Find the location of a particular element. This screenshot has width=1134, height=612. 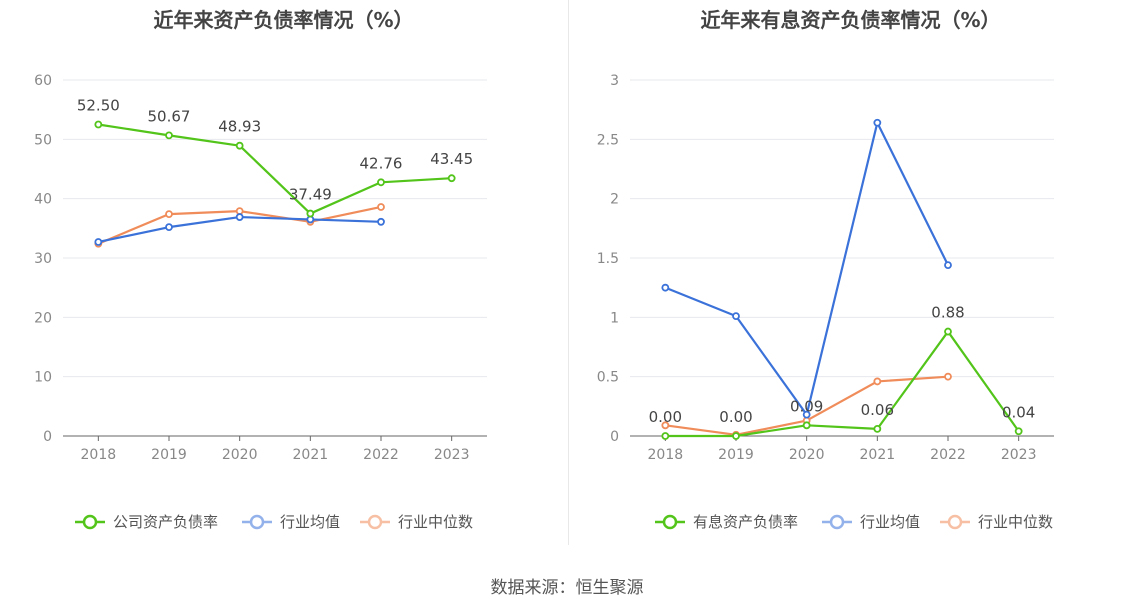

y-tick-label: 30 is located at coordinates (43, 259).